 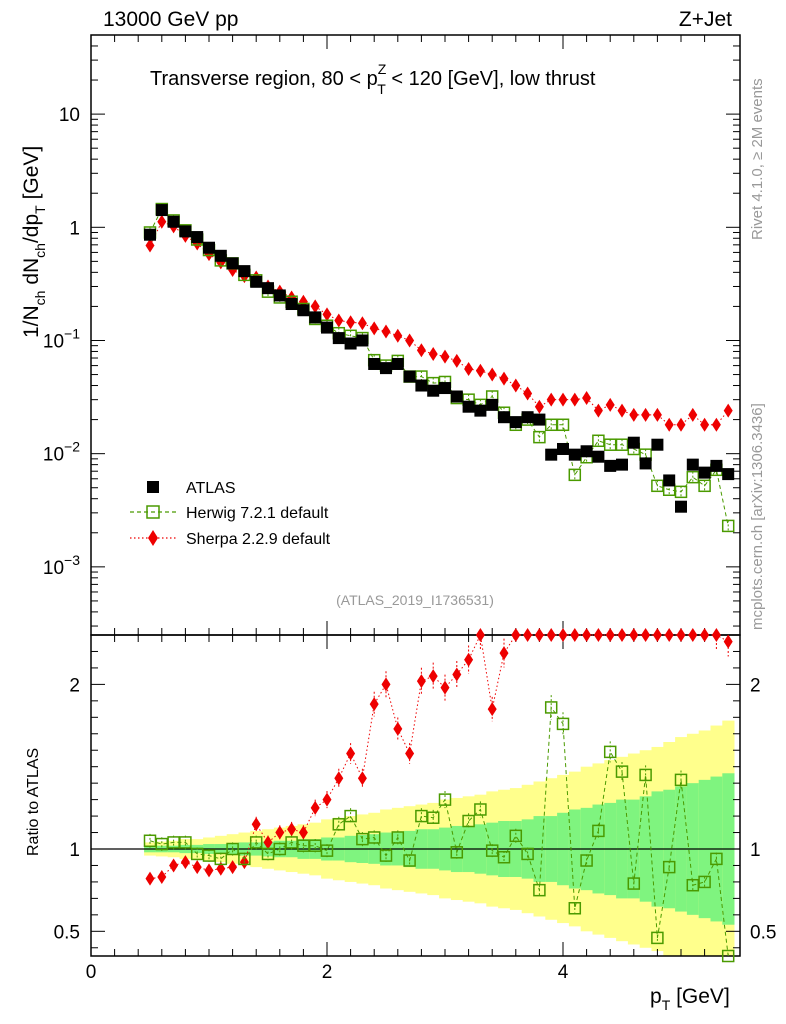 I want to click on main-y-tick-label: 10⁻³, so click(x=61, y=565).